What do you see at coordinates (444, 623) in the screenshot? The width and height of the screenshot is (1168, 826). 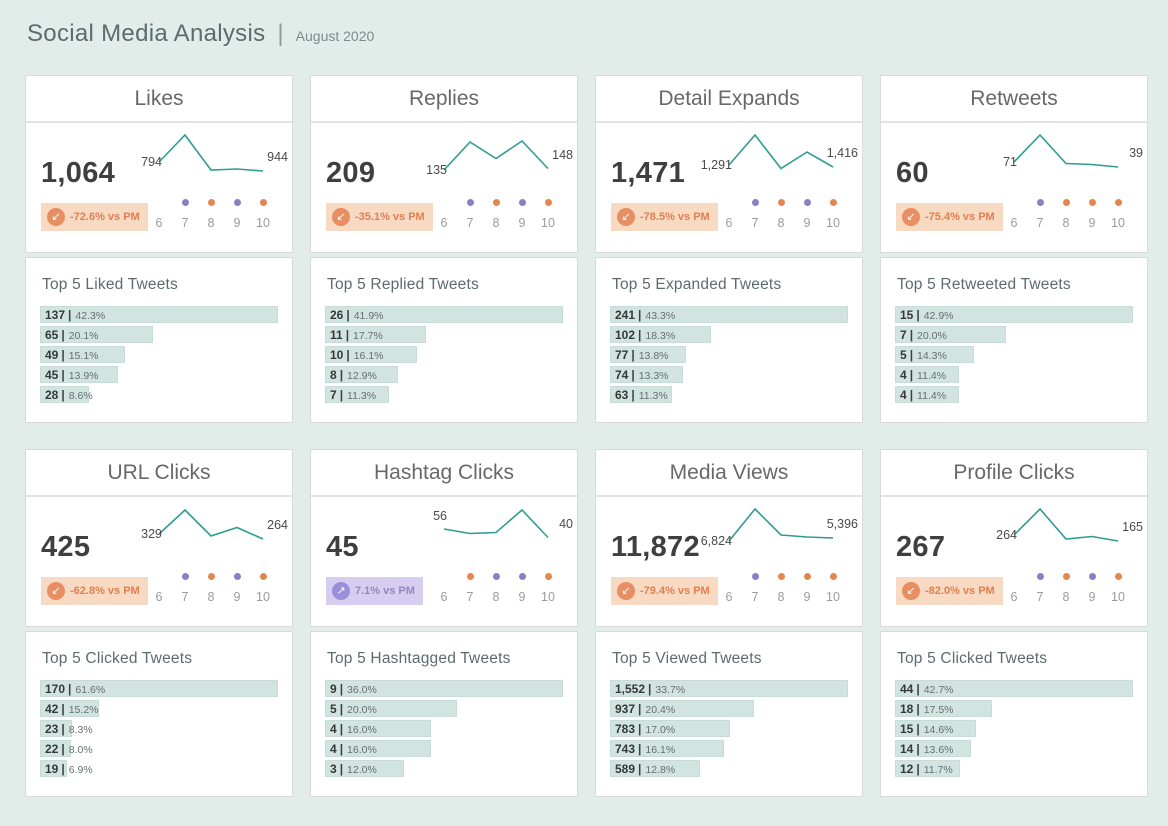 I see `metric-card: Hashtag Clicks 45 ↗ 7.1% vs PM 56 40` at bounding box center [444, 623].